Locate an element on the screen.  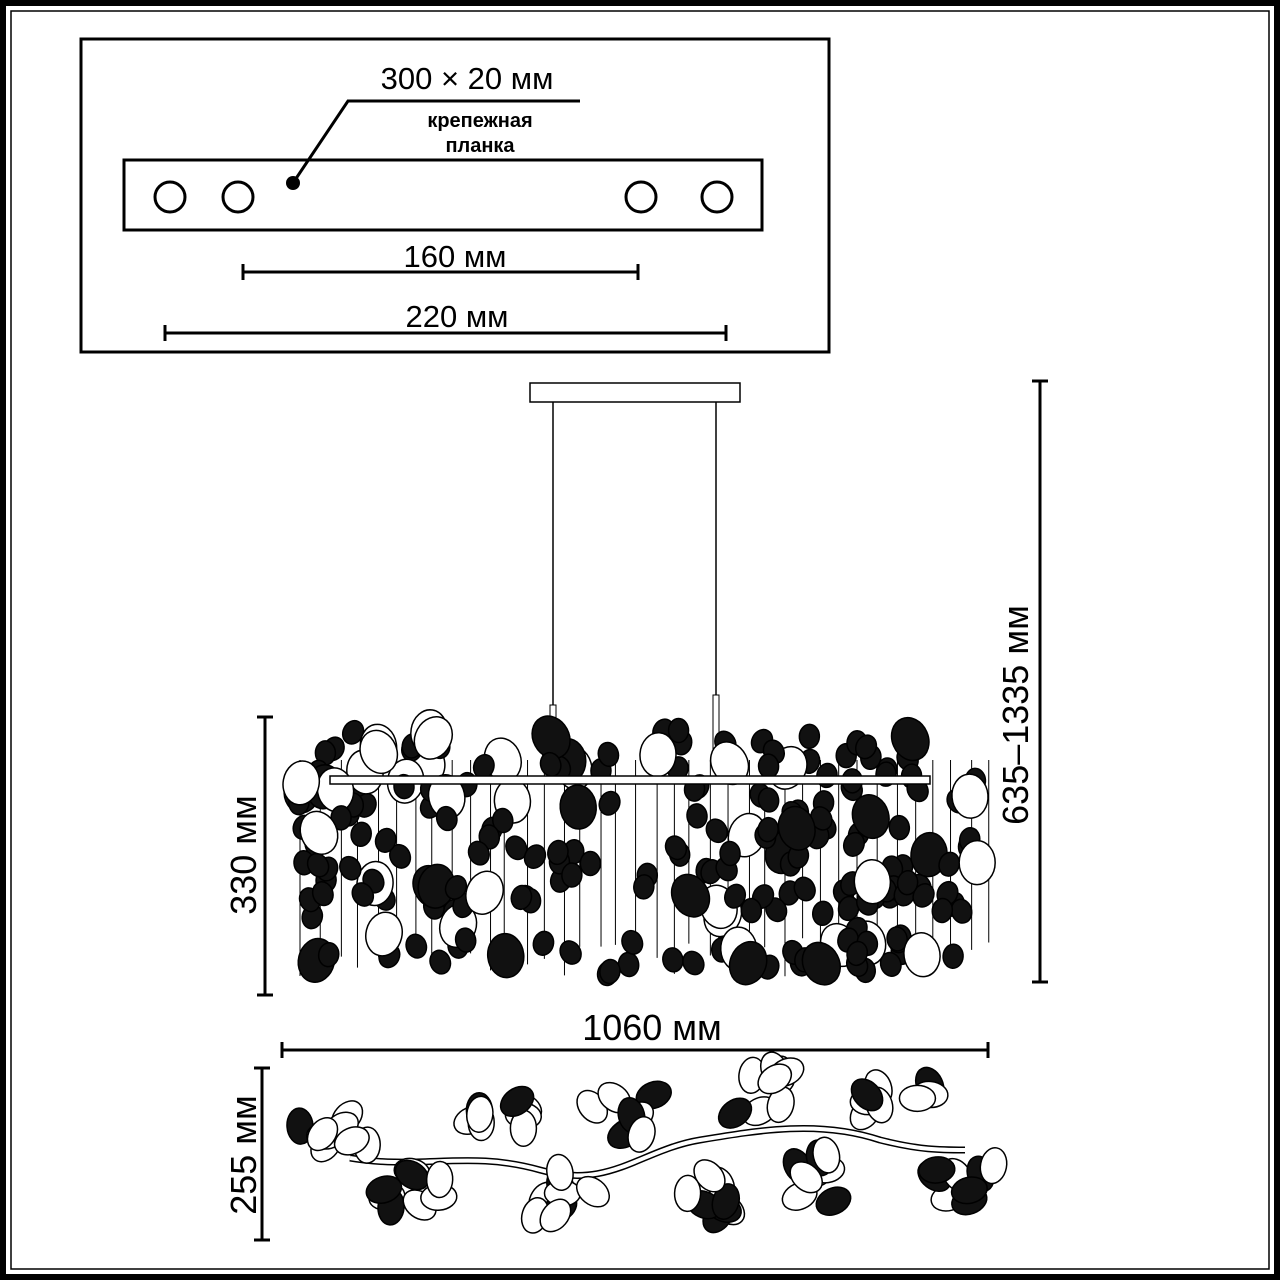
width-label: 1060 мм is located at coordinates (652, 1027).